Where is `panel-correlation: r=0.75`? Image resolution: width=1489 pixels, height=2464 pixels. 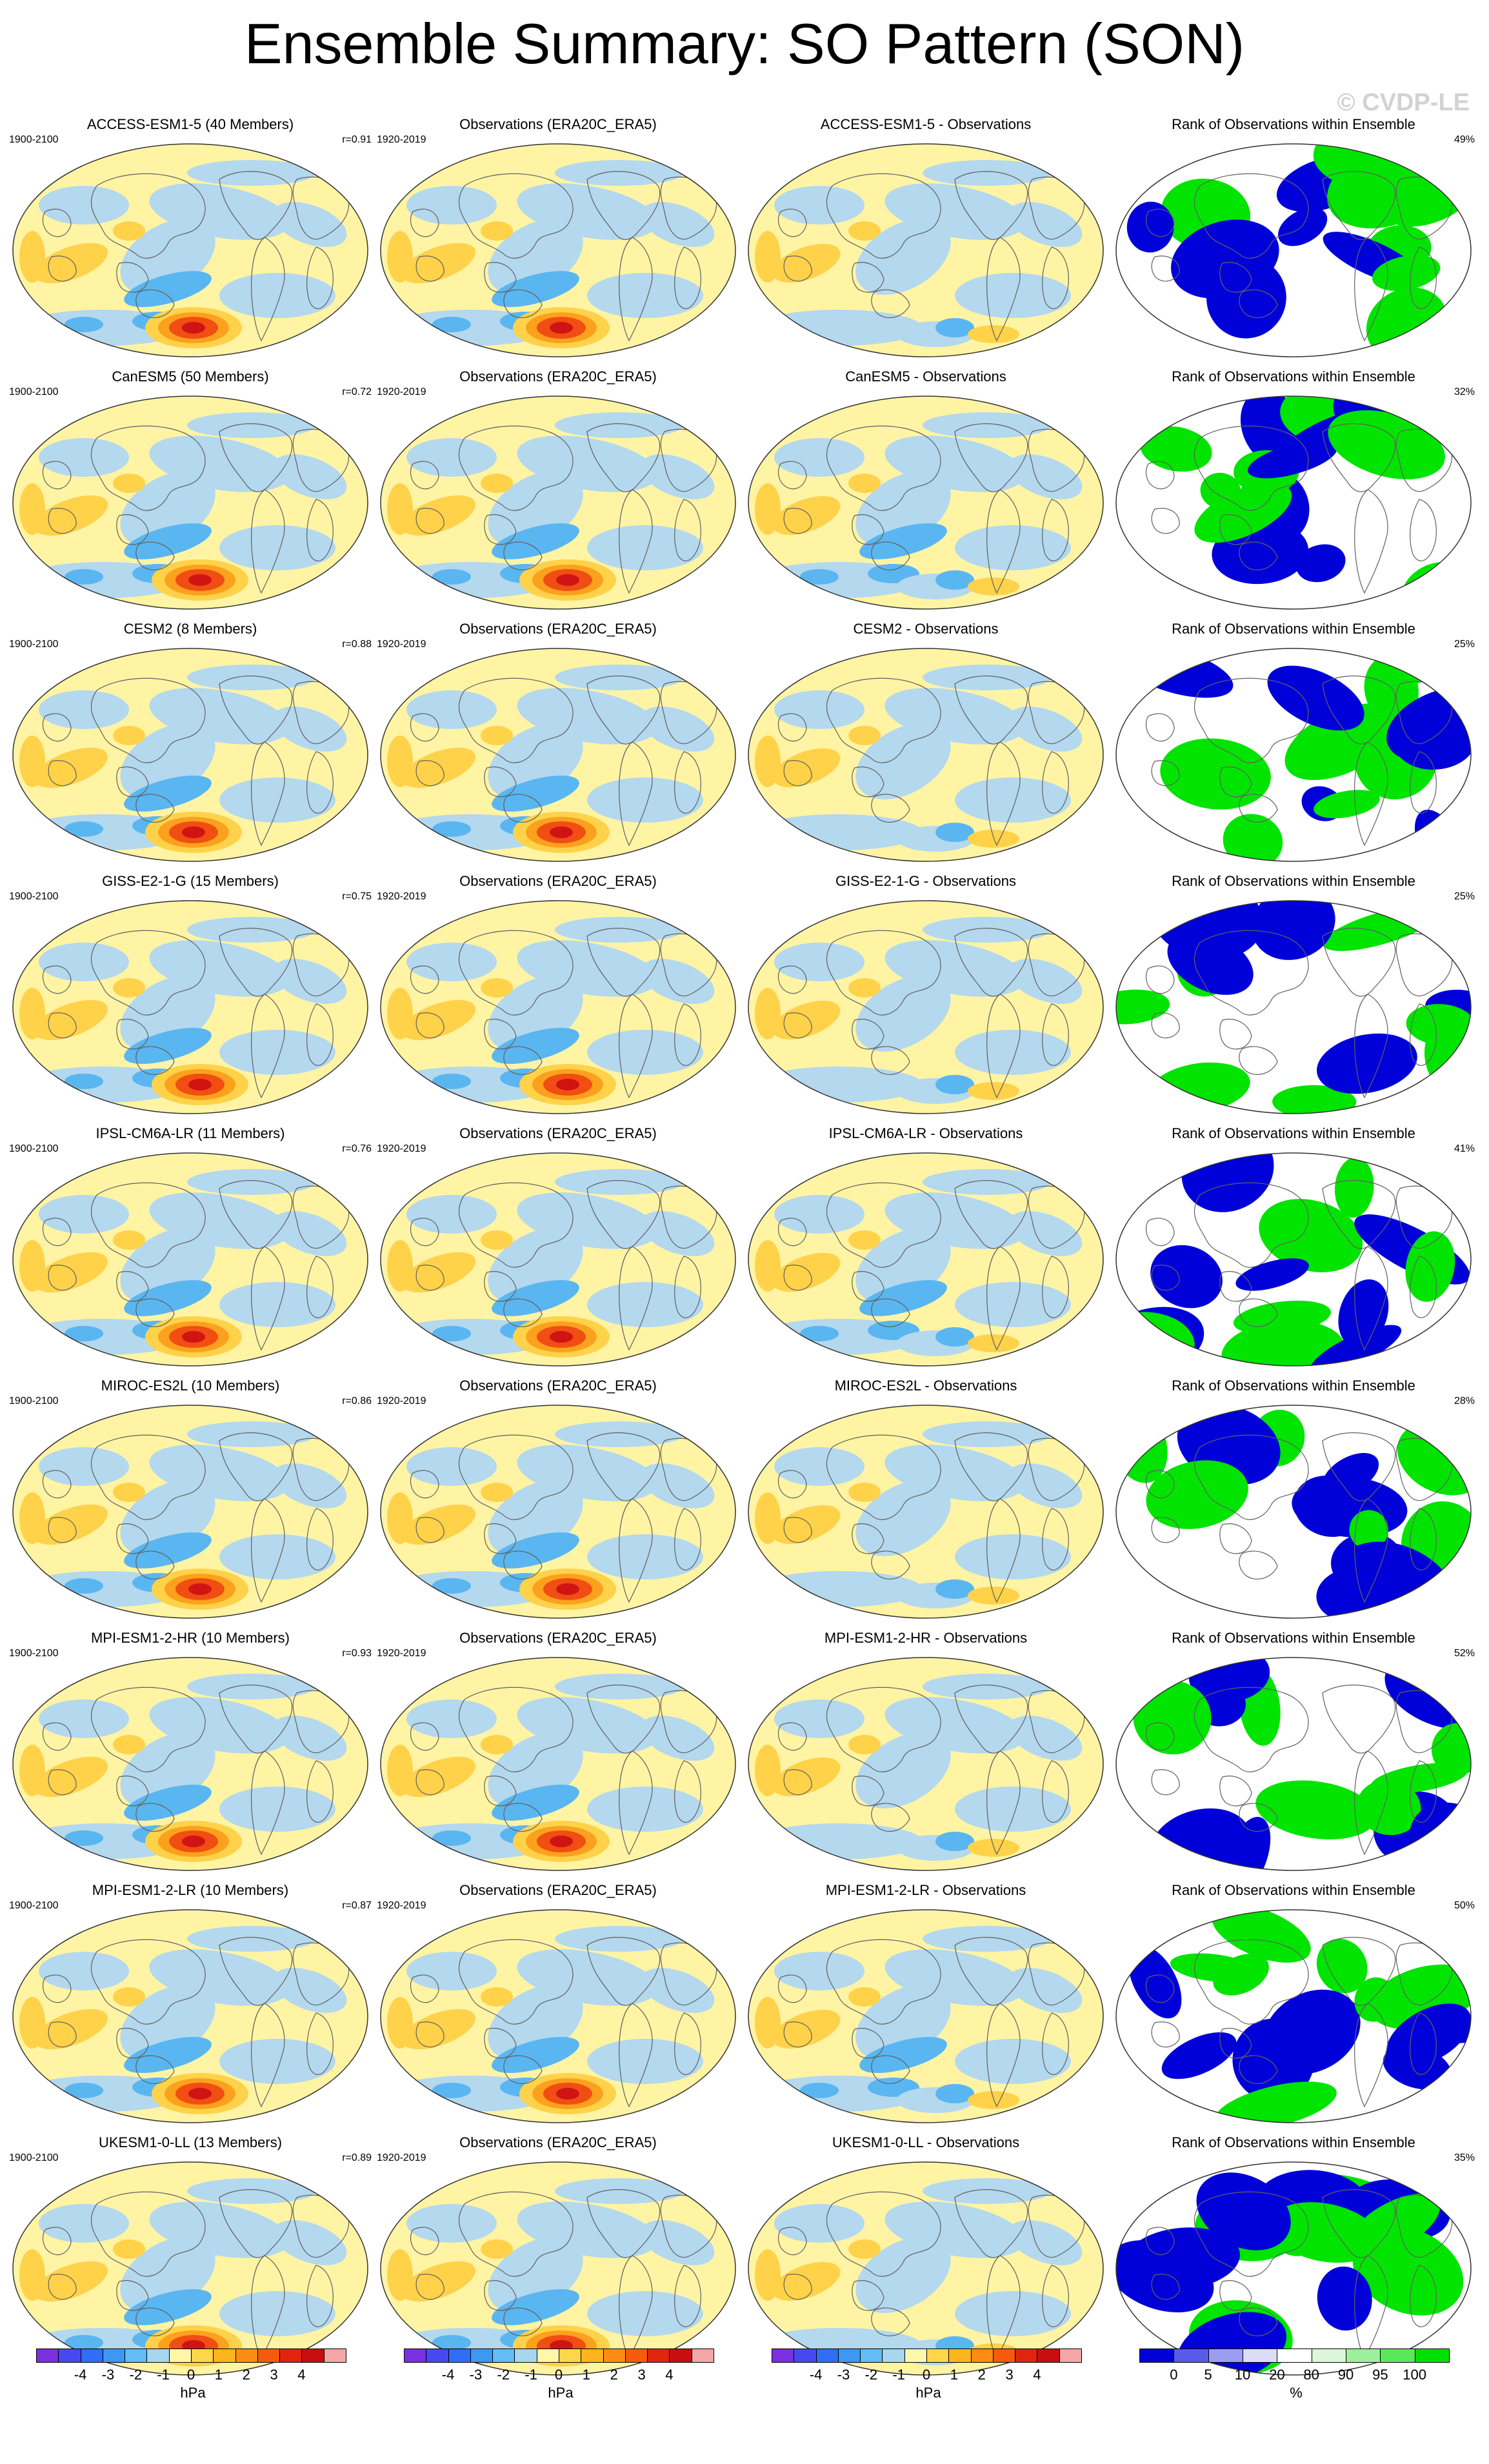 panel-correlation: r=0.75 is located at coordinates (357, 896).